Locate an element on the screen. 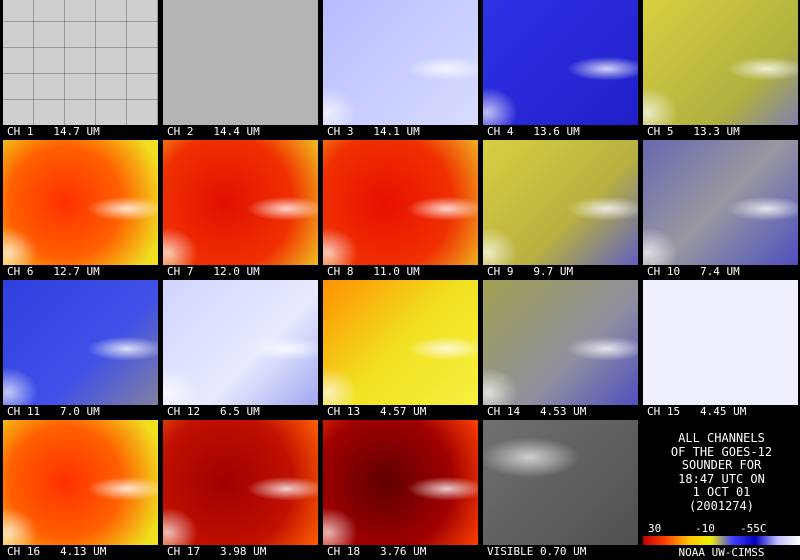 This screenshot has height=560, width=800. channel-label: CH 14 4.53 UM is located at coordinates (537, 411).